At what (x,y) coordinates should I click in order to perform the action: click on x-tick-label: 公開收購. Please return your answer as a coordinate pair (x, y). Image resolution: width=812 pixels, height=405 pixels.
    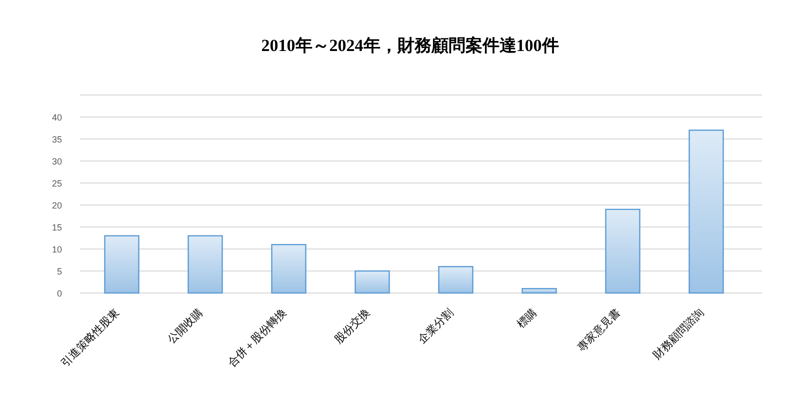
    Looking at the image, I should click on (185, 326).